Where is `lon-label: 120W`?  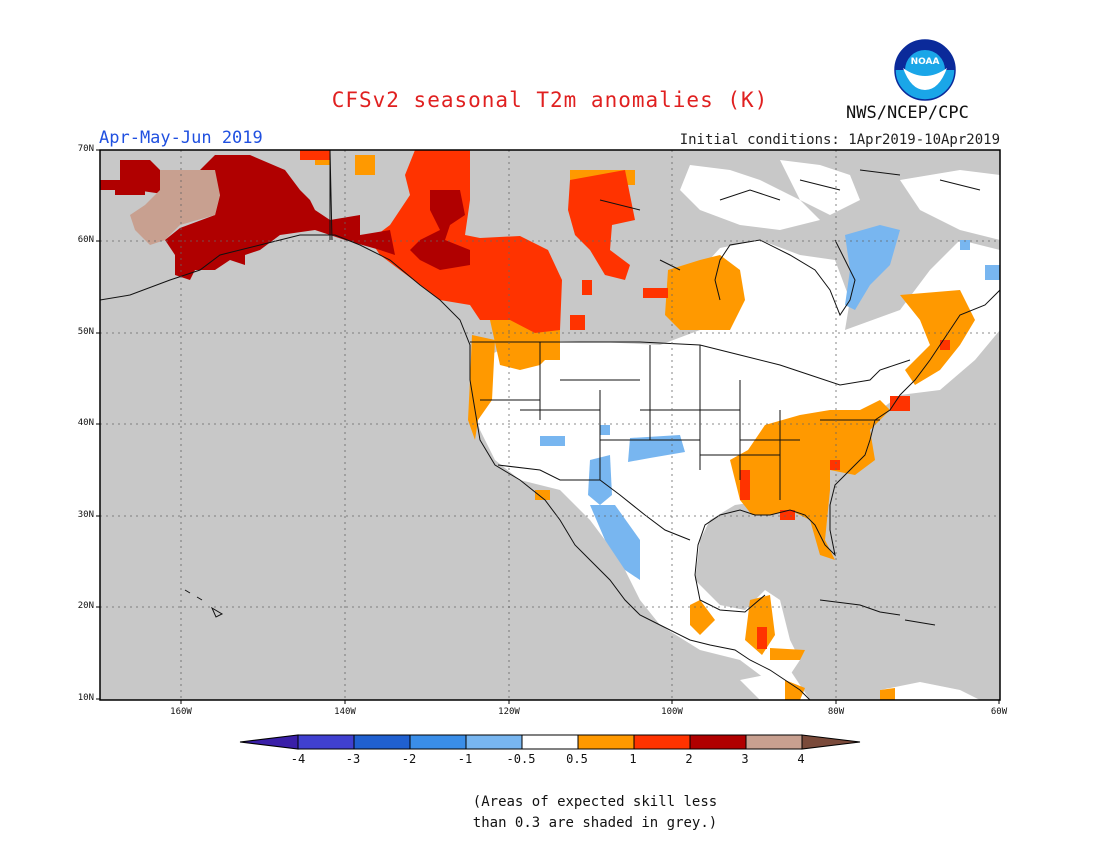 lon-label: 120W is located at coordinates (509, 712).